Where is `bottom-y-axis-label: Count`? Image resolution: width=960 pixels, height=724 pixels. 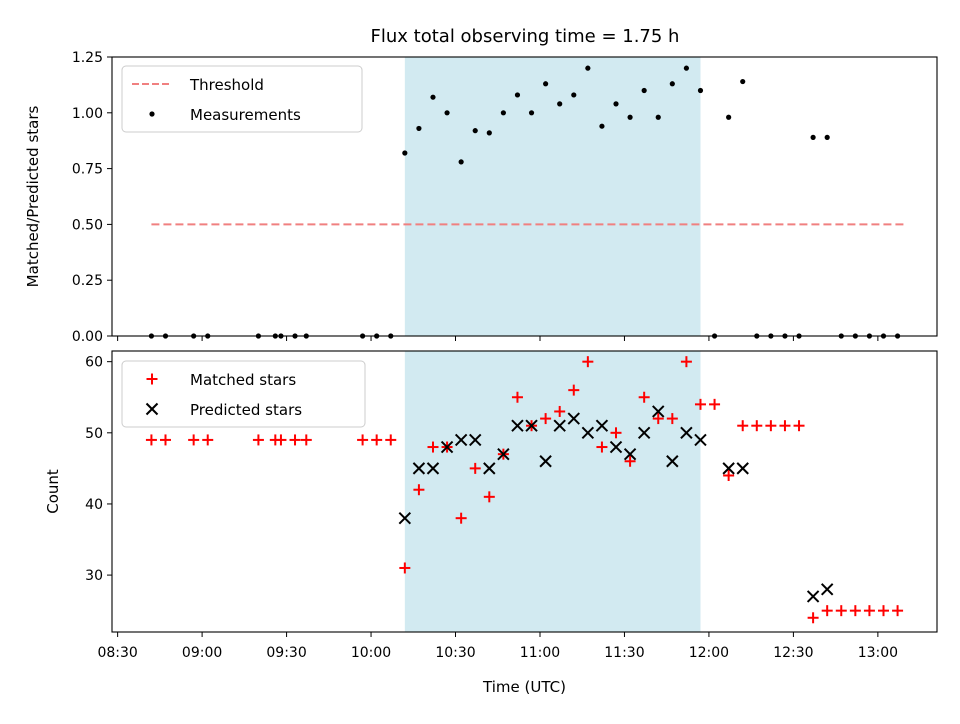 bottom-y-axis-label: Count is located at coordinates (53, 491).